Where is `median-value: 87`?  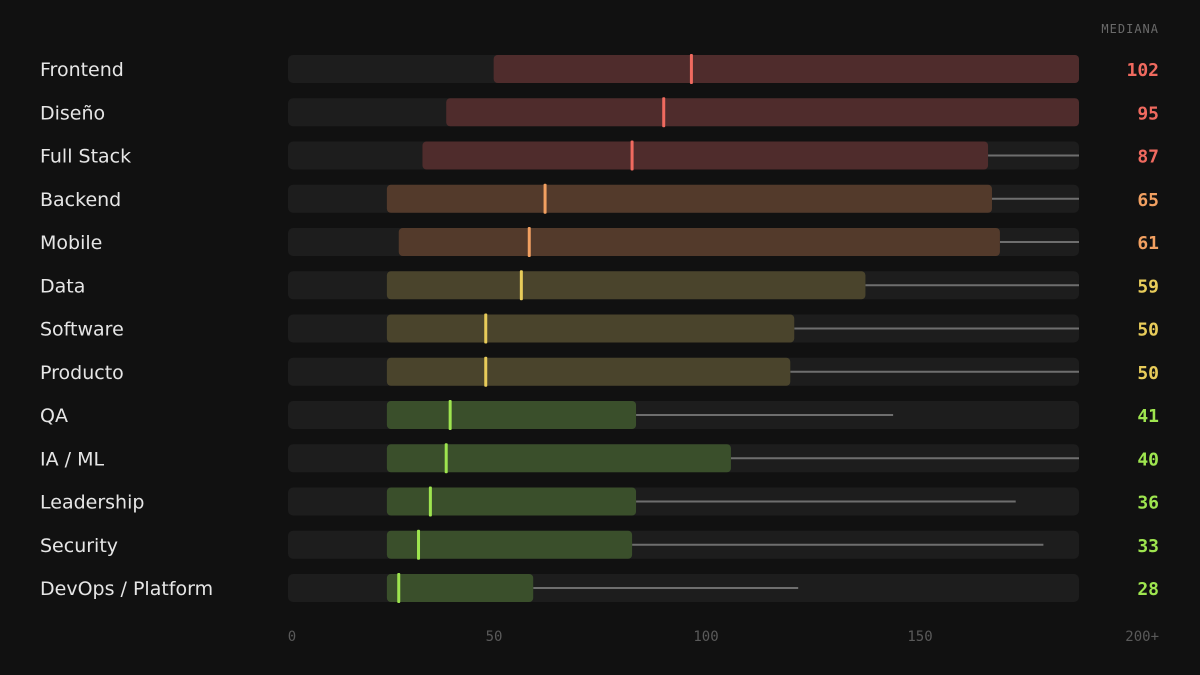
median-value: 87 is located at coordinates (1148, 157).